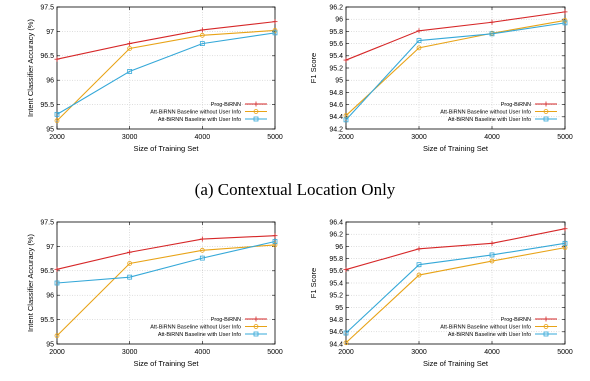 This screenshot has width=590, height=381. I want to click on y-tick-label: 97.5, so click(47, 222).